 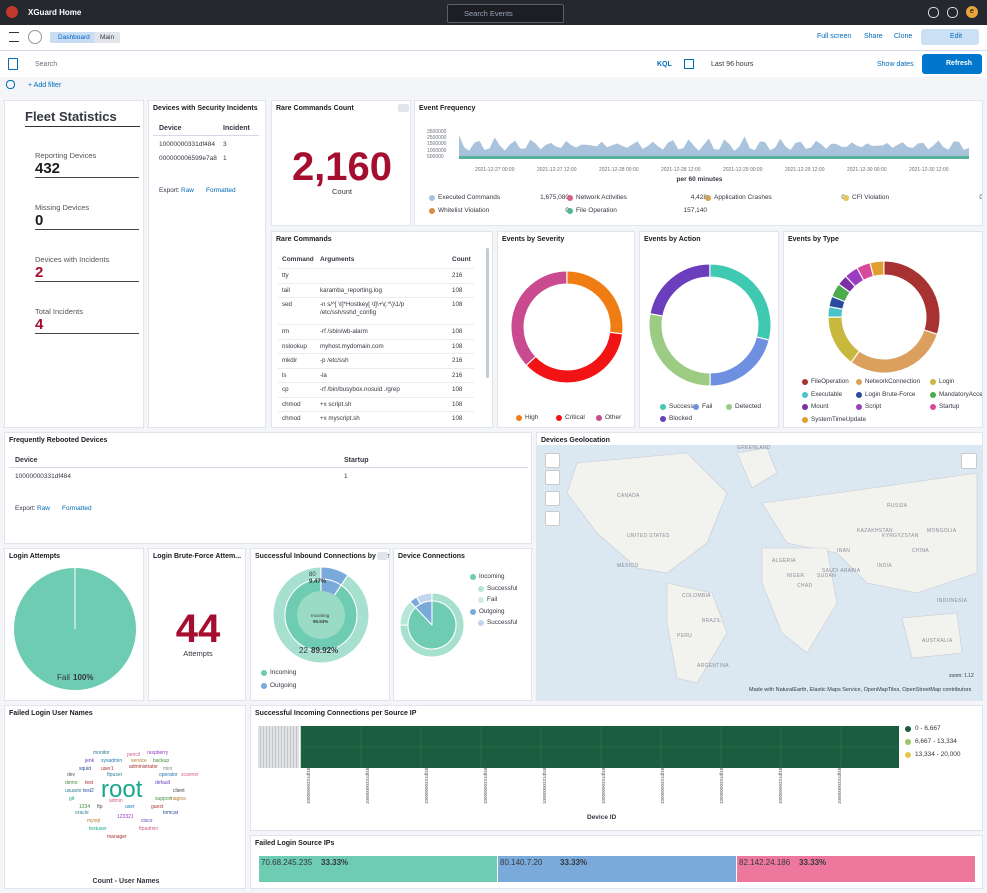 I want to click on legend-item: Mount, so click(x=820, y=406).